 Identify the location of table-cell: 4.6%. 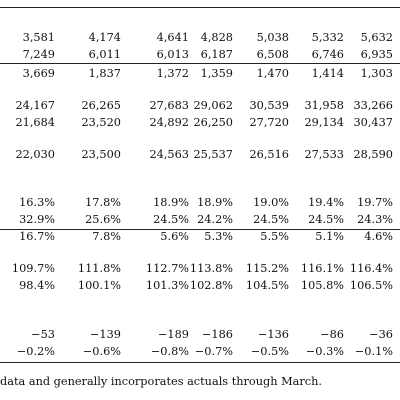
(366, 237).